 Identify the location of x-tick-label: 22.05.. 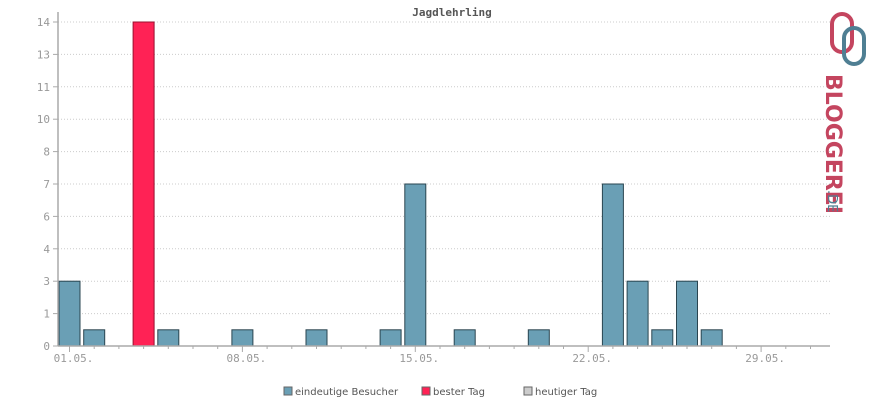
(592, 358).